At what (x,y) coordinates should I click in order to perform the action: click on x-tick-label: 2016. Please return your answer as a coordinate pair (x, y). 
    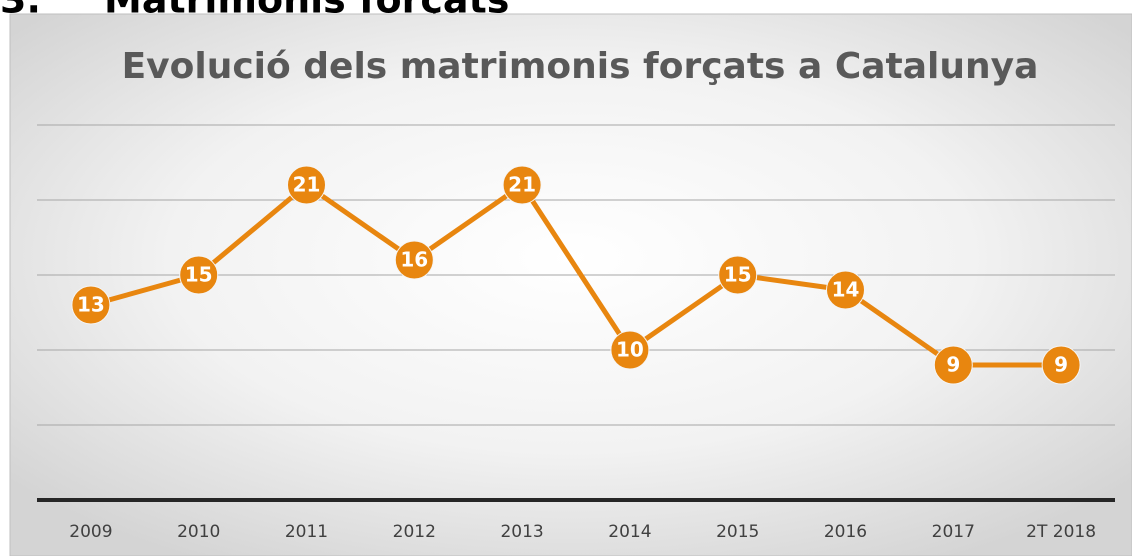
    Looking at the image, I should click on (845, 532).